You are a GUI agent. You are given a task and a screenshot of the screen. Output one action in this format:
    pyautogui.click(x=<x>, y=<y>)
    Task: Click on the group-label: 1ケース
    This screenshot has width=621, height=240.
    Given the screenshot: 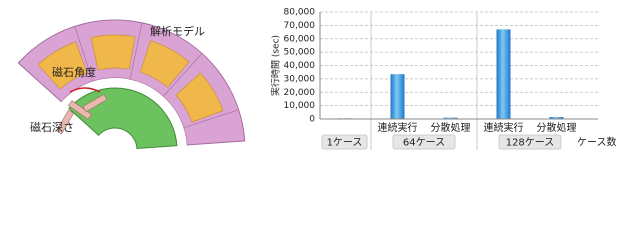 What is the action you would take?
    pyautogui.click(x=345, y=143)
    